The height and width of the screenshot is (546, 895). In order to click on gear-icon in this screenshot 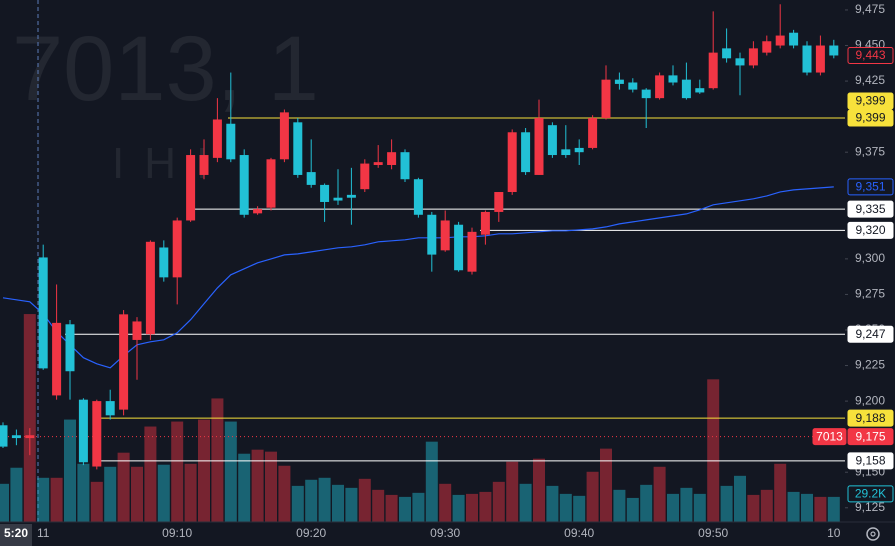, I will do `click(873, 534)`.